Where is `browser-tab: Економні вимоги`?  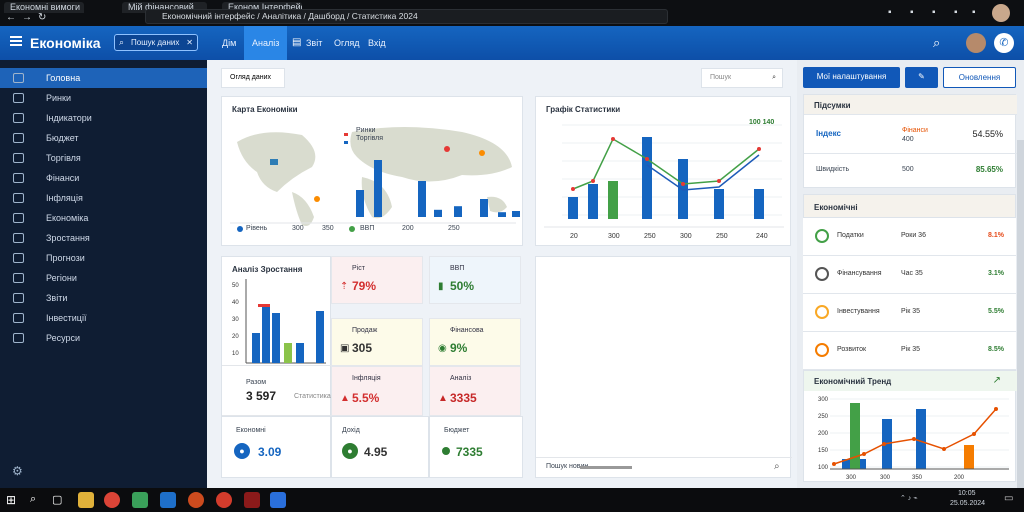
browser-tab: Економні вимоги is located at coordinates (44, 7).